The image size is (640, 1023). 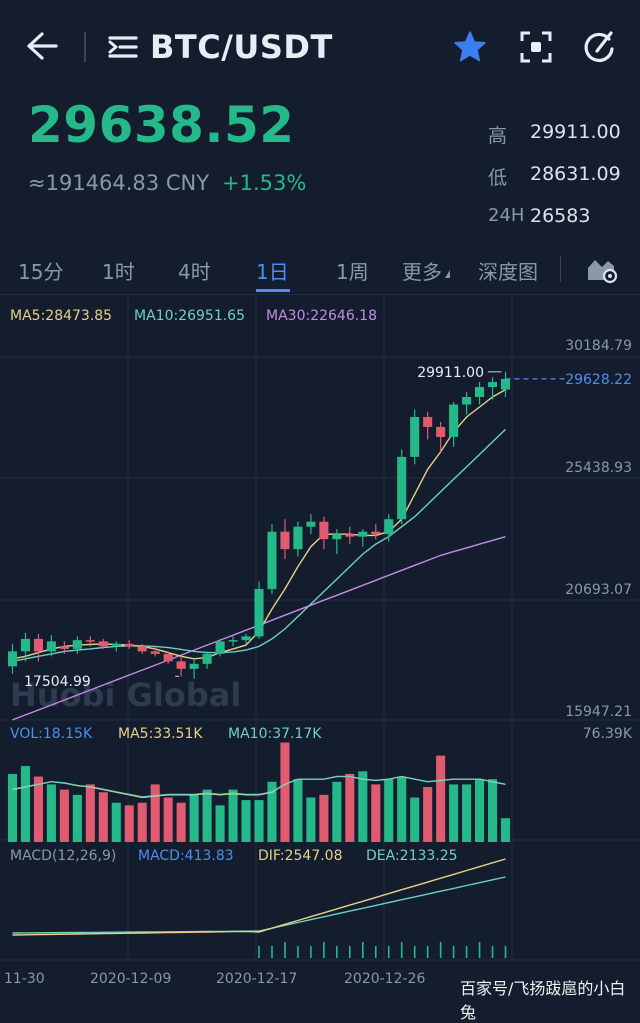 What do you see at coordinates (352, 272) in the screenshot?
I see `tab-1week: 1周` at bounding box center [352, 272].